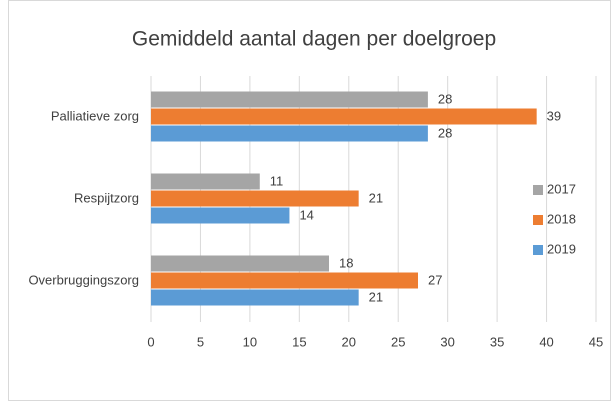 The width and height of the screenshot is (611, 401). What do you see at coordinates (546, 341) in the screenshot?
I see `x-tick-label: 40` at bounding box center [546, 341].